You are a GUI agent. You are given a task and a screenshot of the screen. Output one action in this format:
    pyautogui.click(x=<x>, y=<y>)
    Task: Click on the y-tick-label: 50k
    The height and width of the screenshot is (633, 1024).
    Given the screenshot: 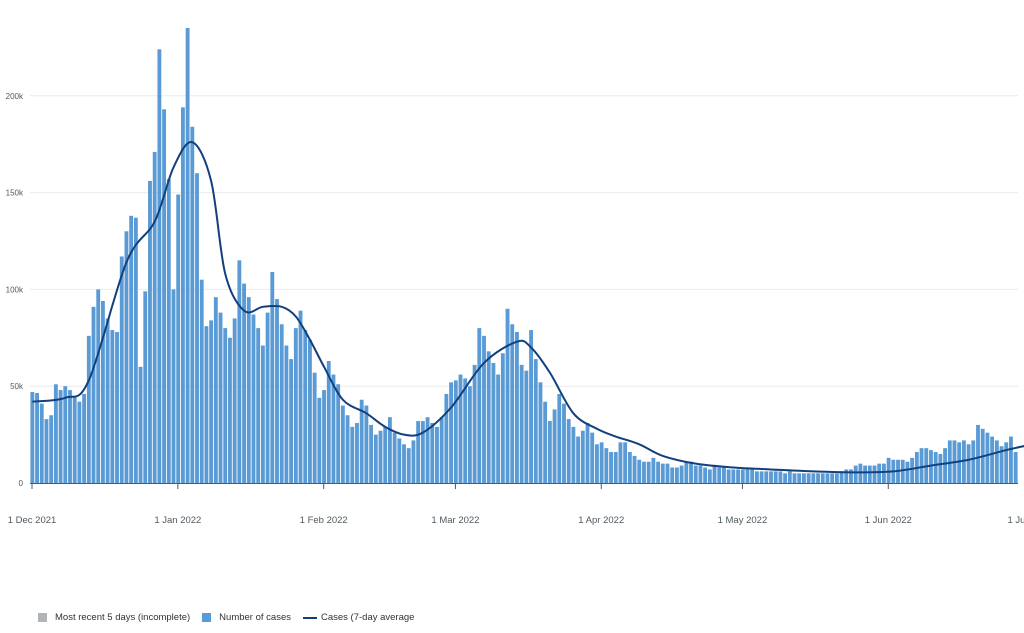 What is the action you would take?
    pyautogui.click(x=17, y=386)
    